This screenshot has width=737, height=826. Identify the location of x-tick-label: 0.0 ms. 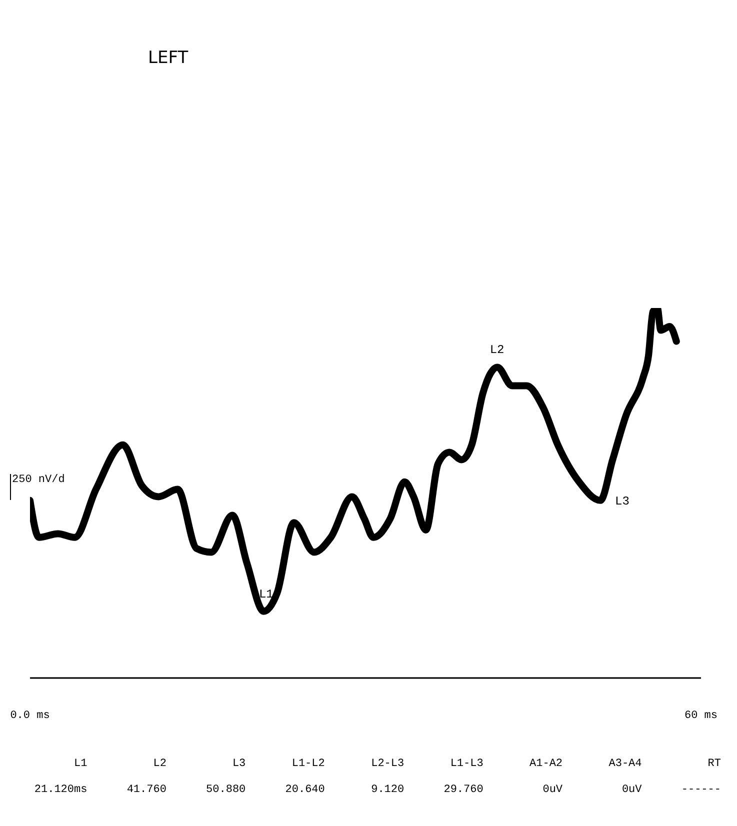
(30, 716).